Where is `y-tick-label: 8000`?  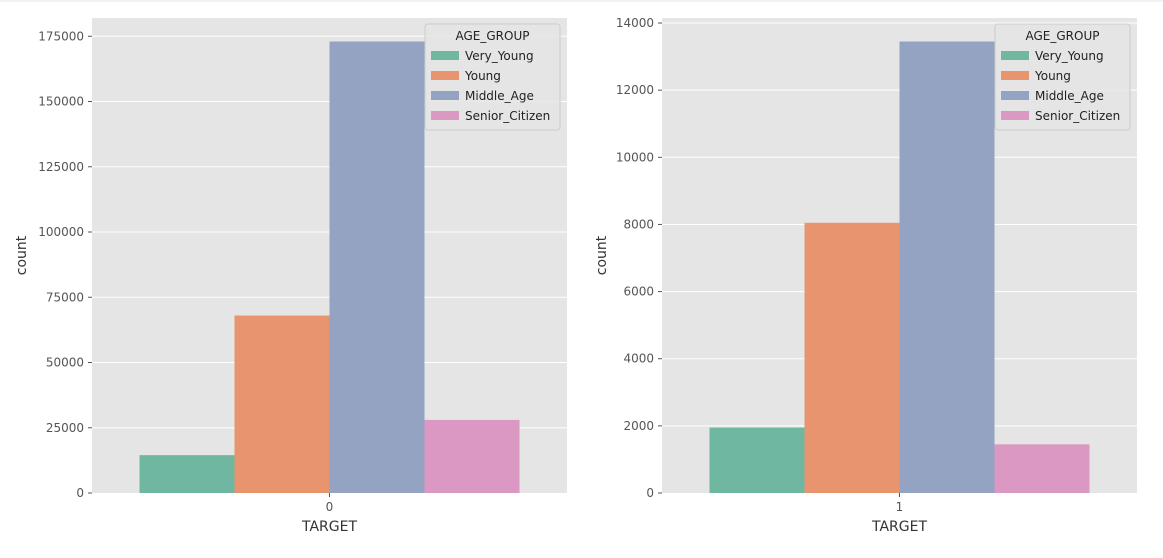
y-tick-label: 8000 is located at coordinates (638, 224).